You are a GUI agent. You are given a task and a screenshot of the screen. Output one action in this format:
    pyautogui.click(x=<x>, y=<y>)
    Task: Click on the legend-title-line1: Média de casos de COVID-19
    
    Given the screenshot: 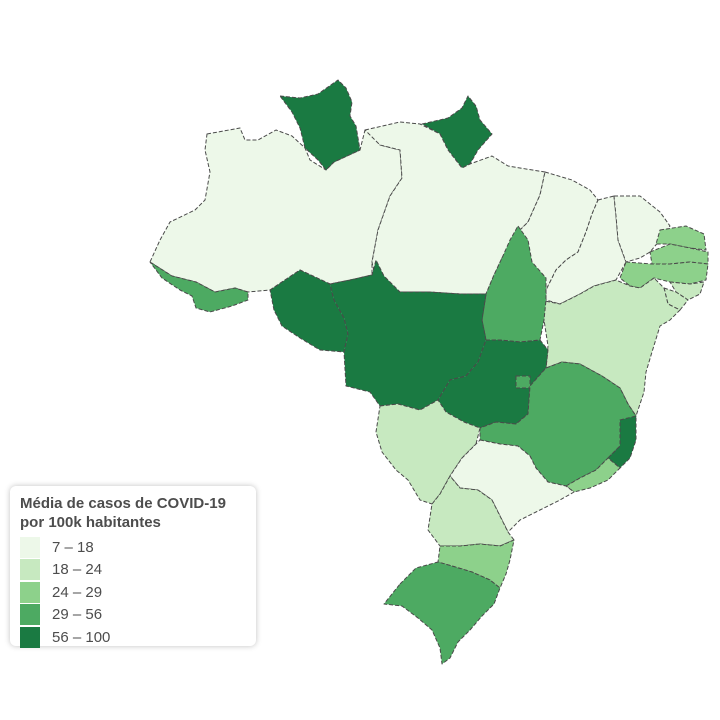 What is the action you would take?
    pyautogui.click(x=123, y=503)
    